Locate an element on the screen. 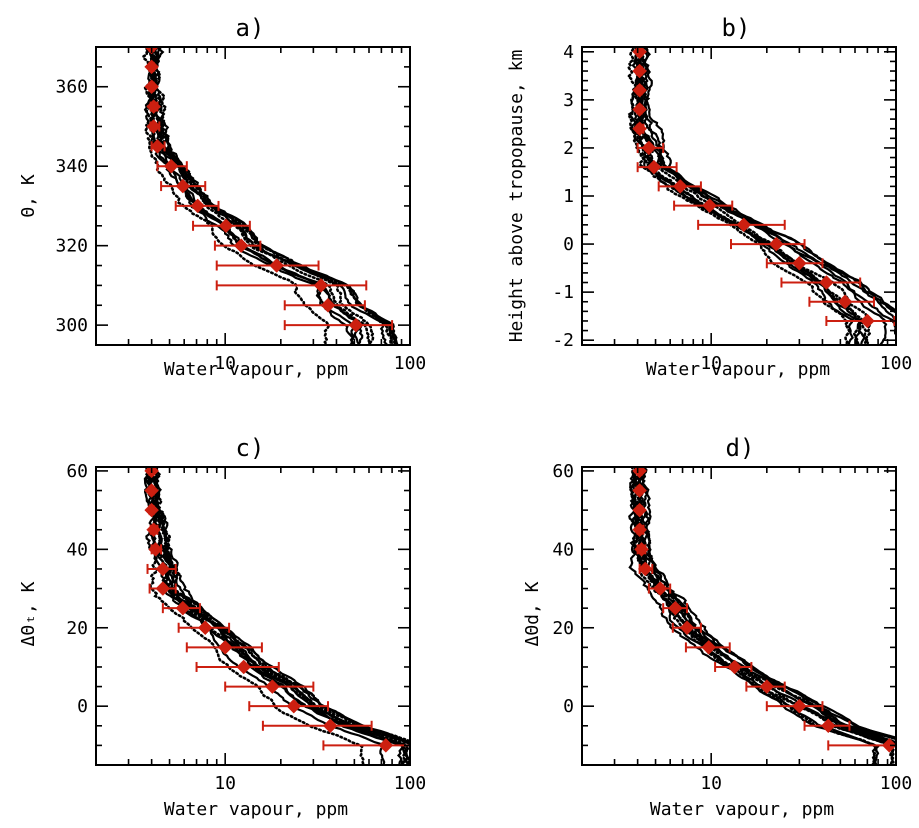 The image size is (919, 828). panel-d-frame is located at coordinates (739, 616).